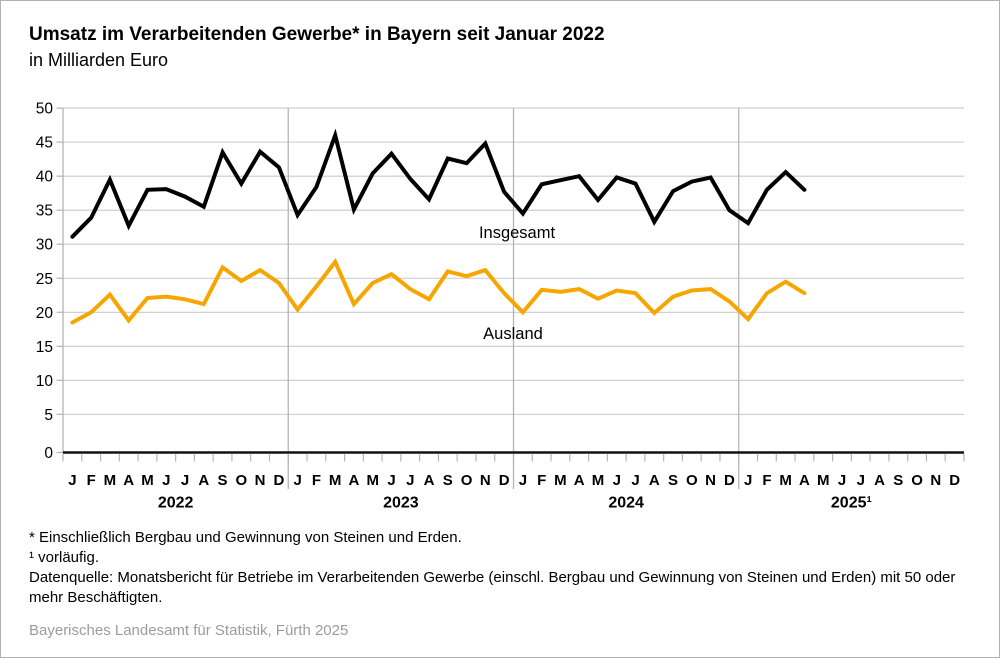 The width and height of the screenshot is (1000, 658). Describe the element at coordinates (45, 177) in the screenshot. I see `y-tick-label: 40` at that location.